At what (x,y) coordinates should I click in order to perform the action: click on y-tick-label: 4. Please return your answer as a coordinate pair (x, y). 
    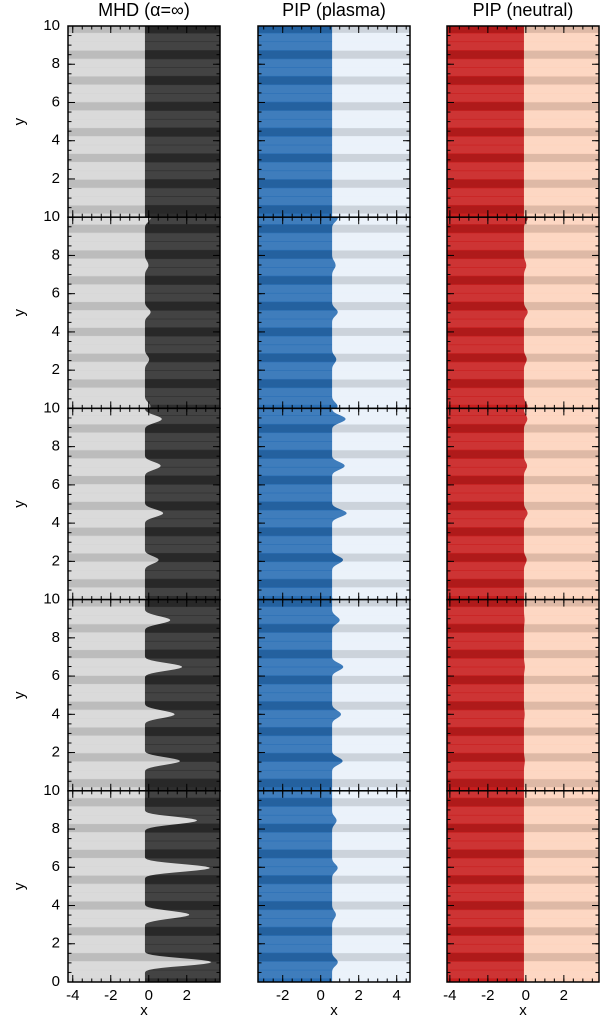
    Looking at the image, I should click on (56, 331).